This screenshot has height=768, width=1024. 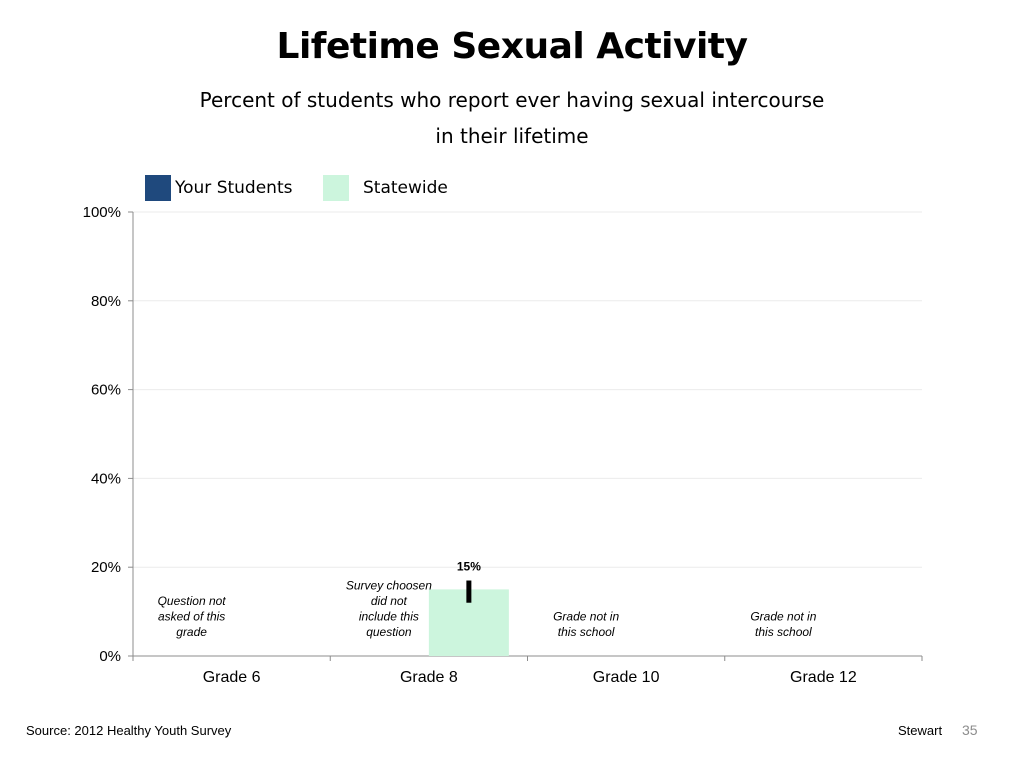 What do you see at coordinates (129, 730) in the screenshot?
I see `source-note: Source: 2012 Healthy Youth Survey` at bounding box center [129, 730].